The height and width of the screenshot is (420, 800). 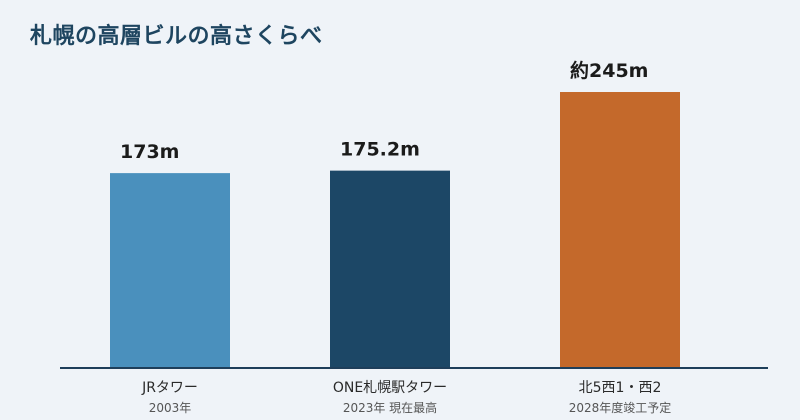 What do you see at coordinates (170, 408) in the screenshot?
I see `category-note-1: 2003年` at bounding box center [170, 408].